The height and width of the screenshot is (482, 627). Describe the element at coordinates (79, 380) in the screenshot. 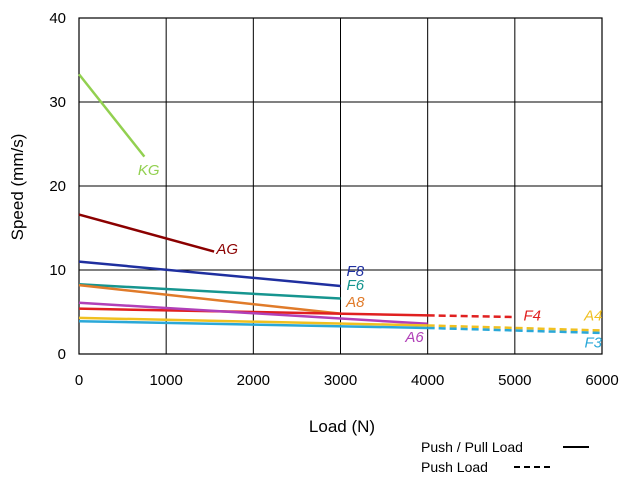

I see `x-tick-label: 0` at that location.